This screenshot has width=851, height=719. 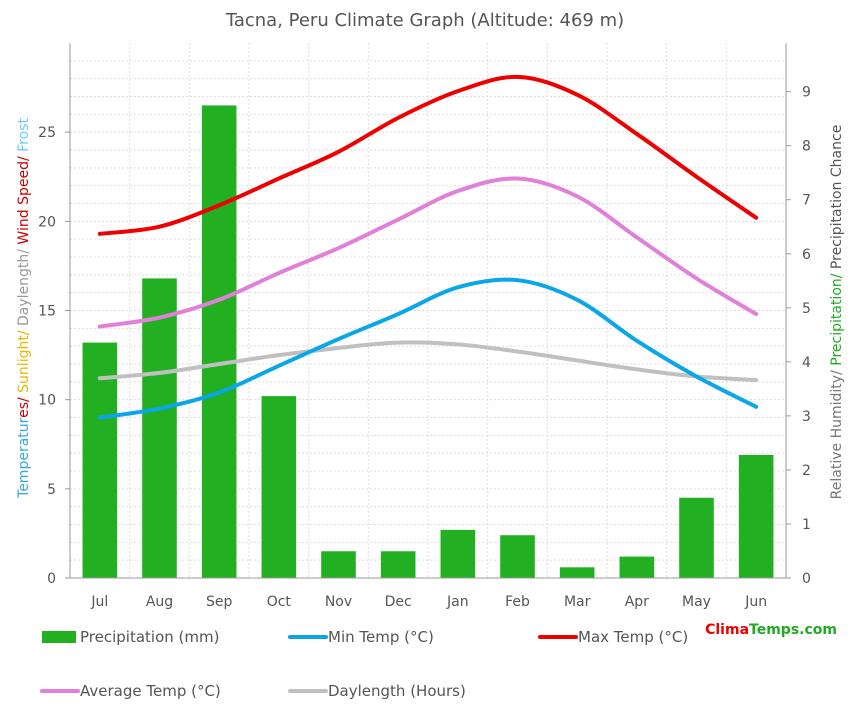 What do you see at coordinates (837, 433) in the screenshot?
I see `axis-label-part: Relative Humidity/` at bounding box center [837, 433].